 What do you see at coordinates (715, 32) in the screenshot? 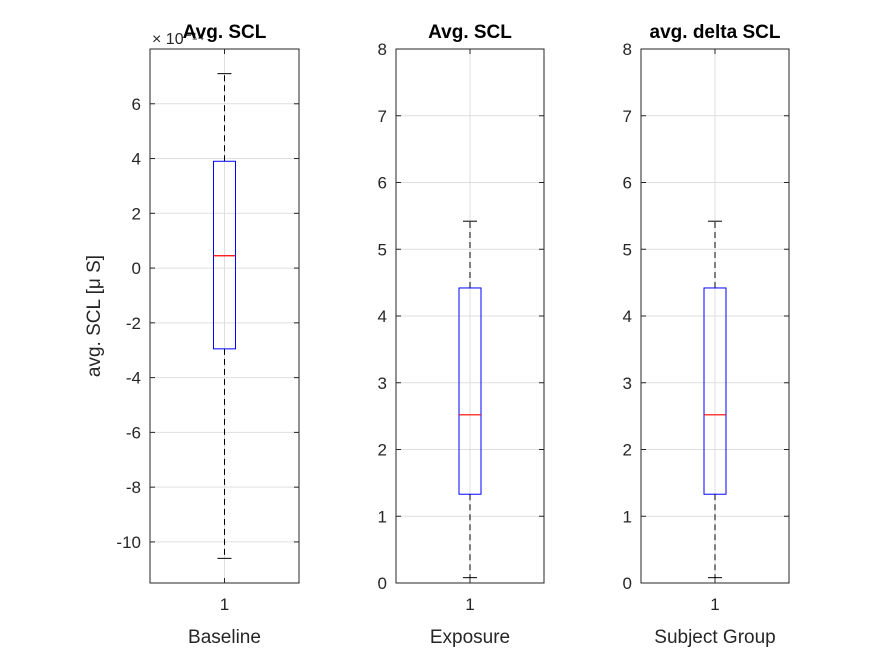
I see `chart-title-subject-group: avg. delta SCL` at bounding box center [715, 32].